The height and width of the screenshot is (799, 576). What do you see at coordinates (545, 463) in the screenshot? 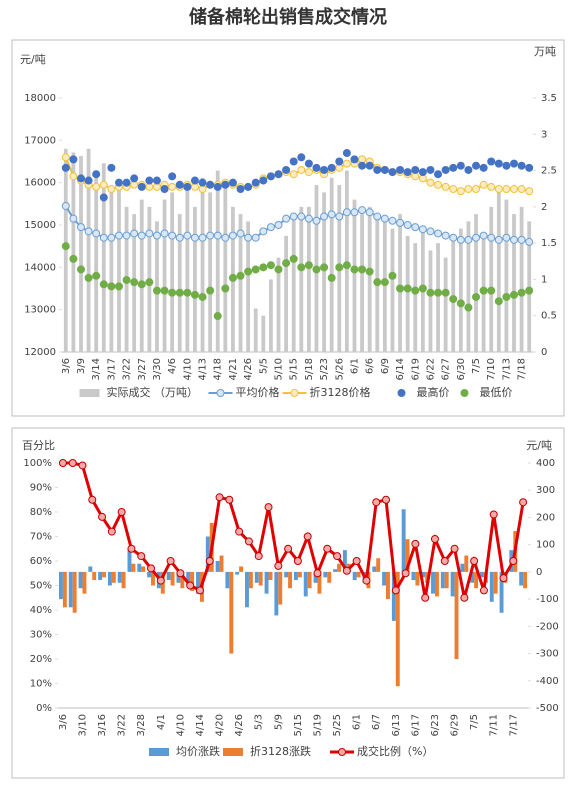
I see `y2-tick-label: 400` at bounding box center [545, 463].